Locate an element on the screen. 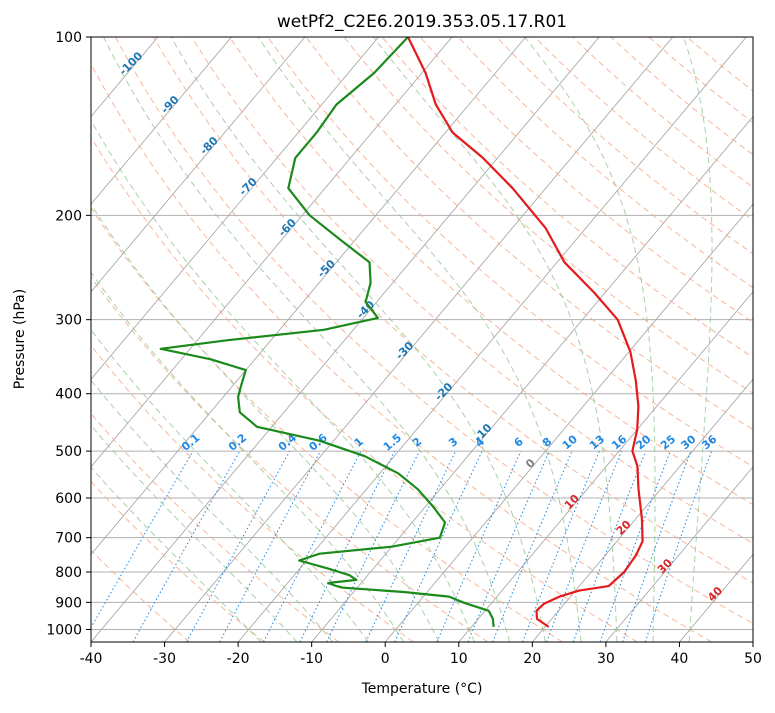 This screenshot has width=775, height=713. y-tick-label: 200 is located at coordinates (68, 216).